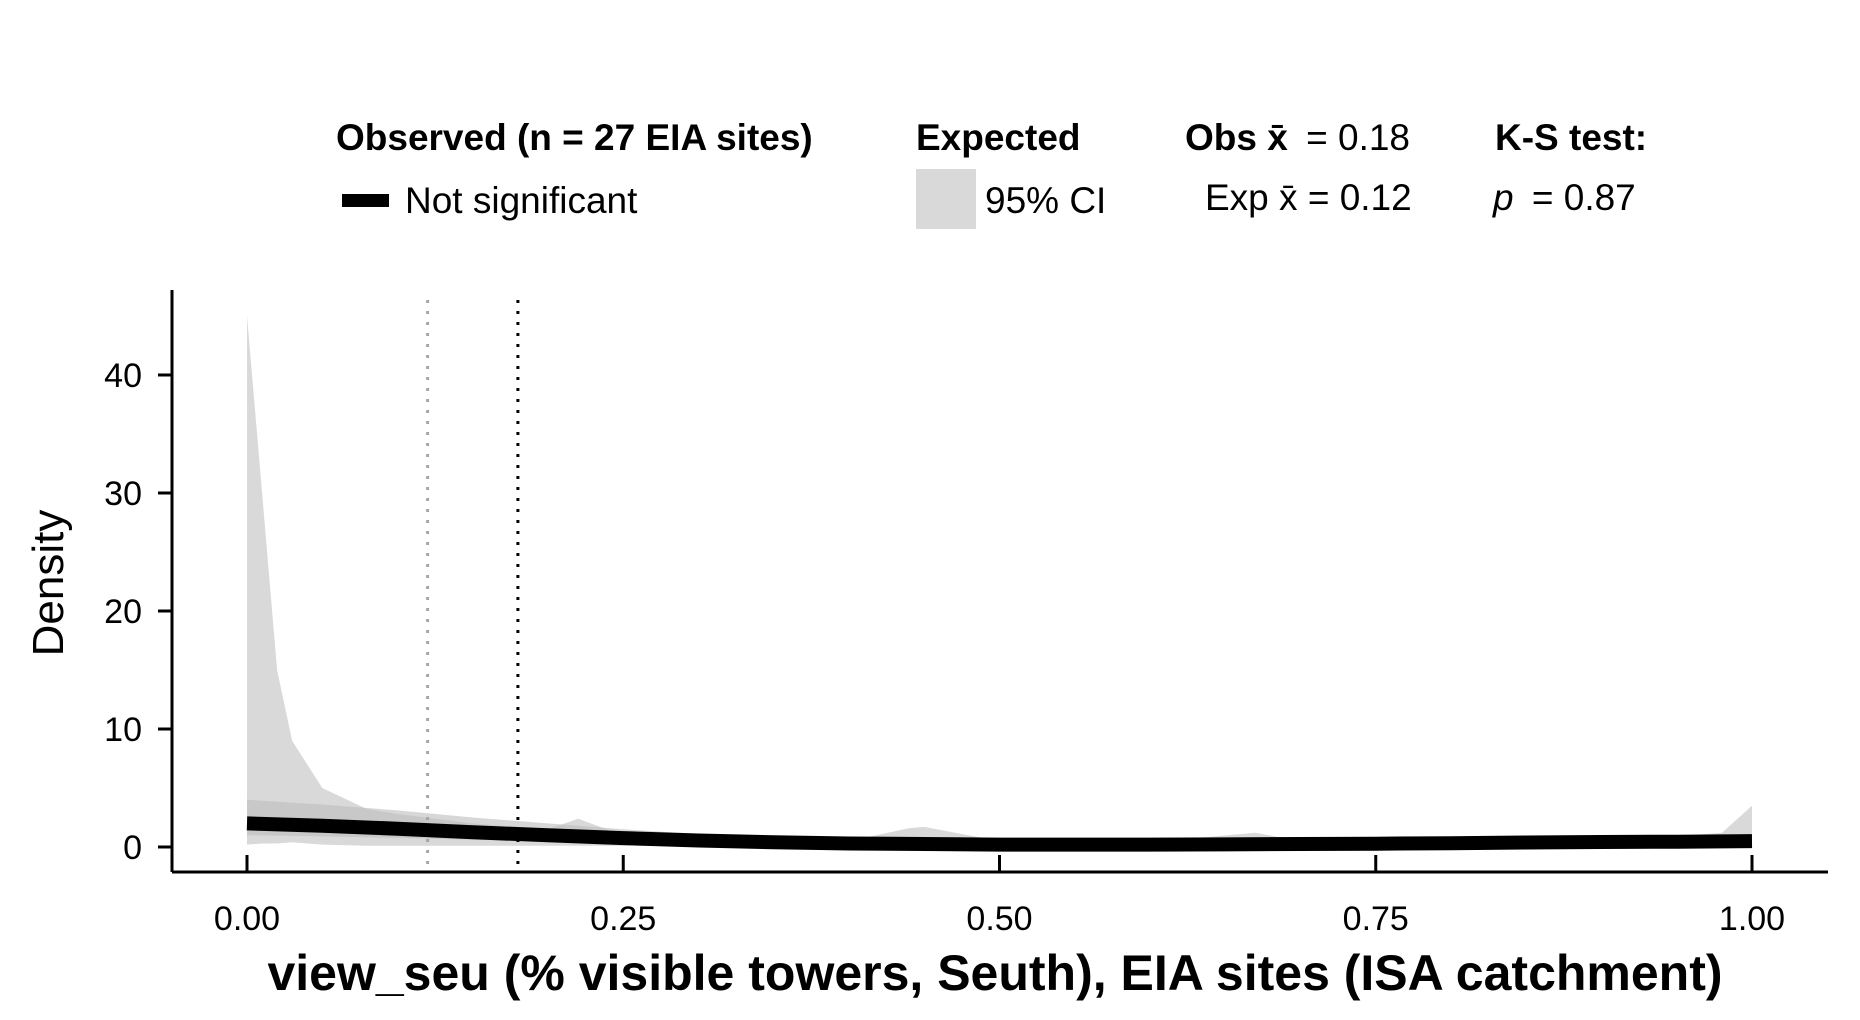  Describe the element at coordinates (999, 919) in the screenshot. I see `x-tick-label: 0.50` at that location.